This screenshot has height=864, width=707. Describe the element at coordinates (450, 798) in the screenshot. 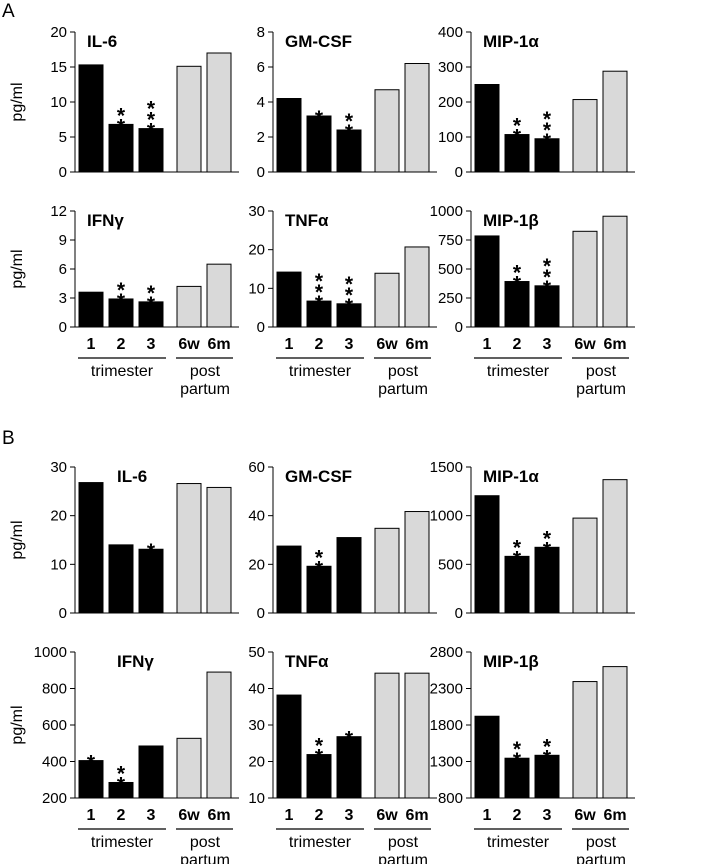

I see `y-tick-label: 800` at that location.